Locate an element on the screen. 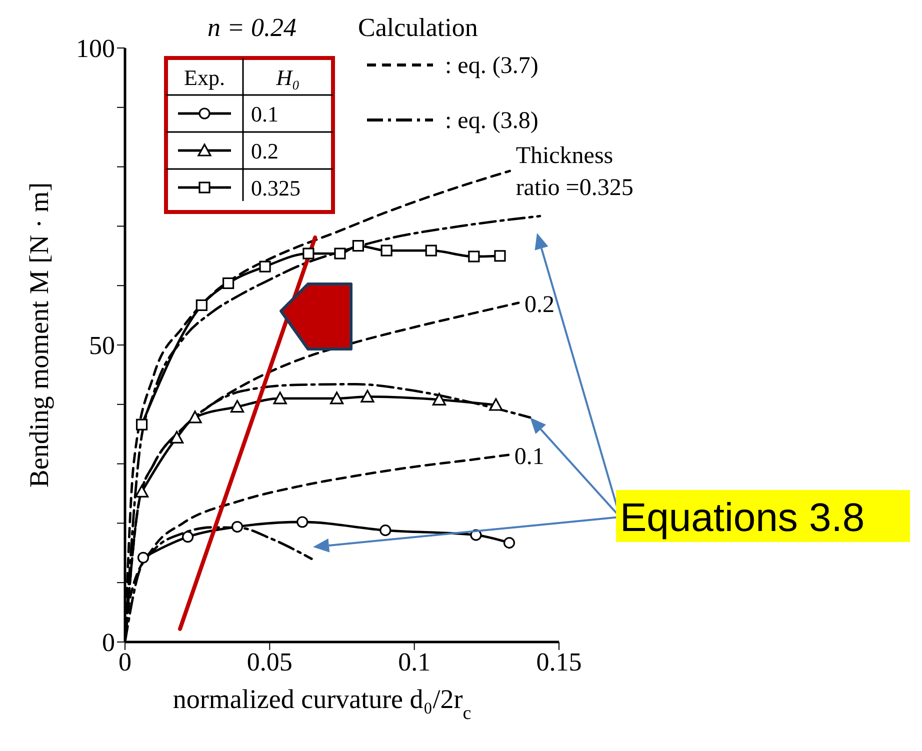  y-tick-label: 0 is located at coordinates (108, 643).